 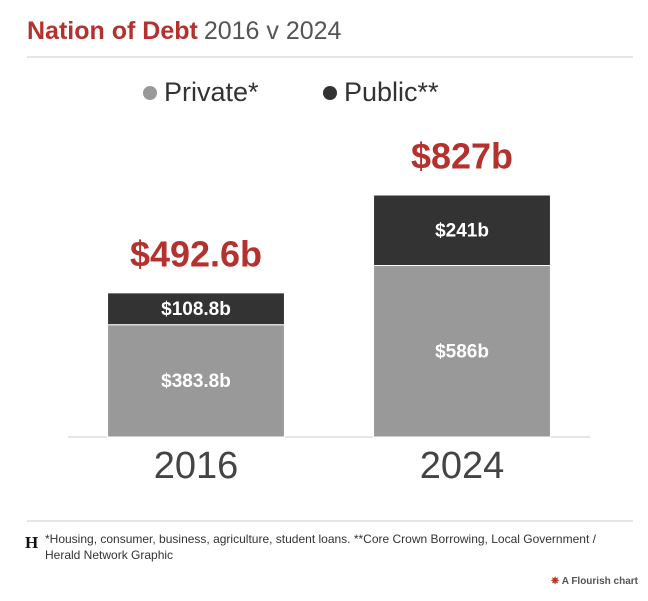 I want to click on herald-logo: H, so click(x=31, y=542).